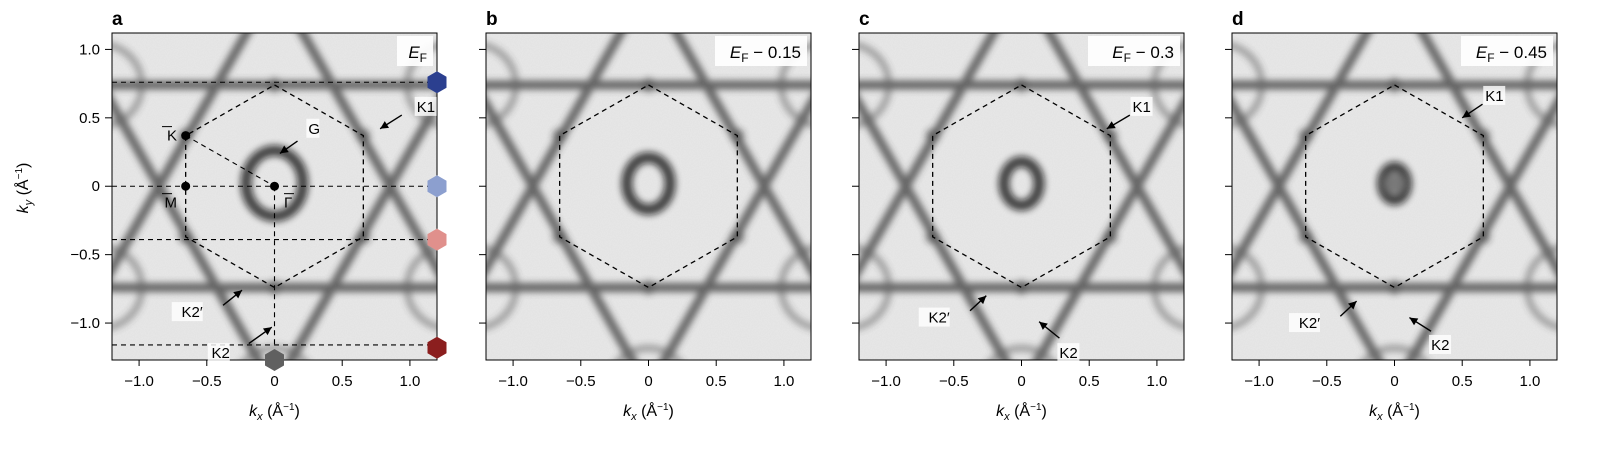 The image size is (1624, 456). I want to click on arpes-map, so click(1021, 196).